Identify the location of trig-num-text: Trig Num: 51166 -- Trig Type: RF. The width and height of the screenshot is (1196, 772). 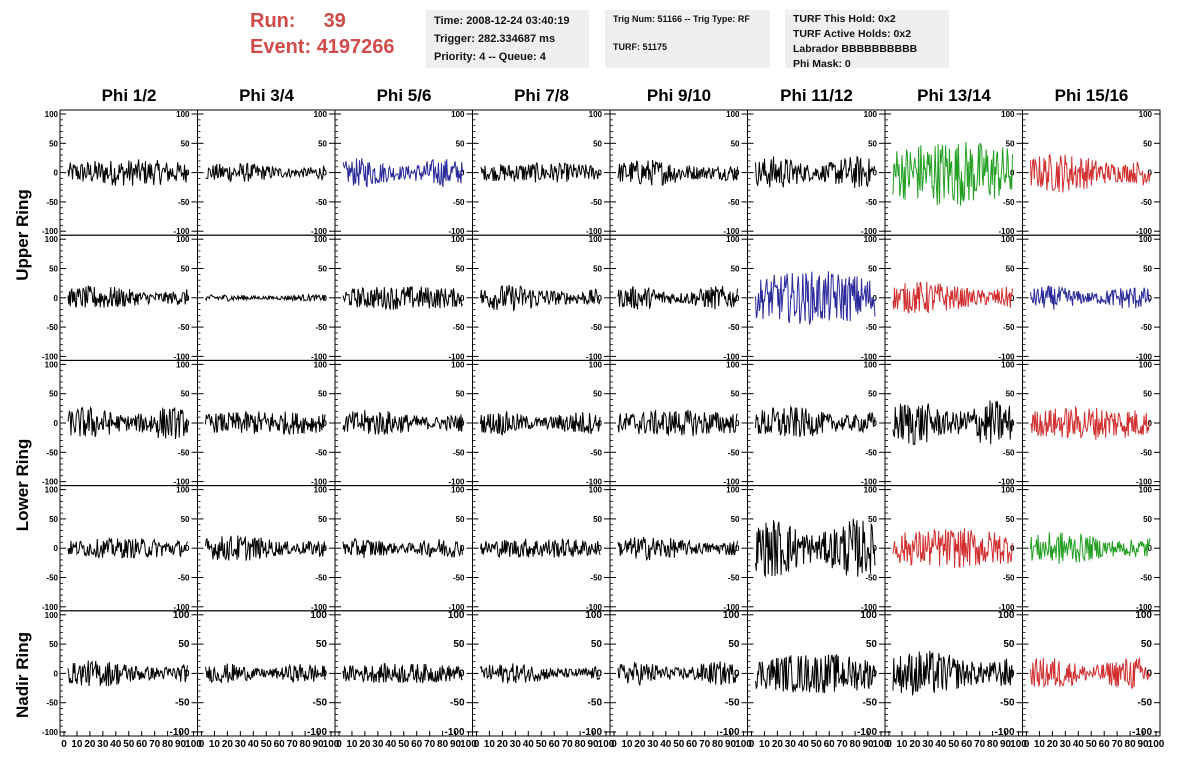
(681, 19).